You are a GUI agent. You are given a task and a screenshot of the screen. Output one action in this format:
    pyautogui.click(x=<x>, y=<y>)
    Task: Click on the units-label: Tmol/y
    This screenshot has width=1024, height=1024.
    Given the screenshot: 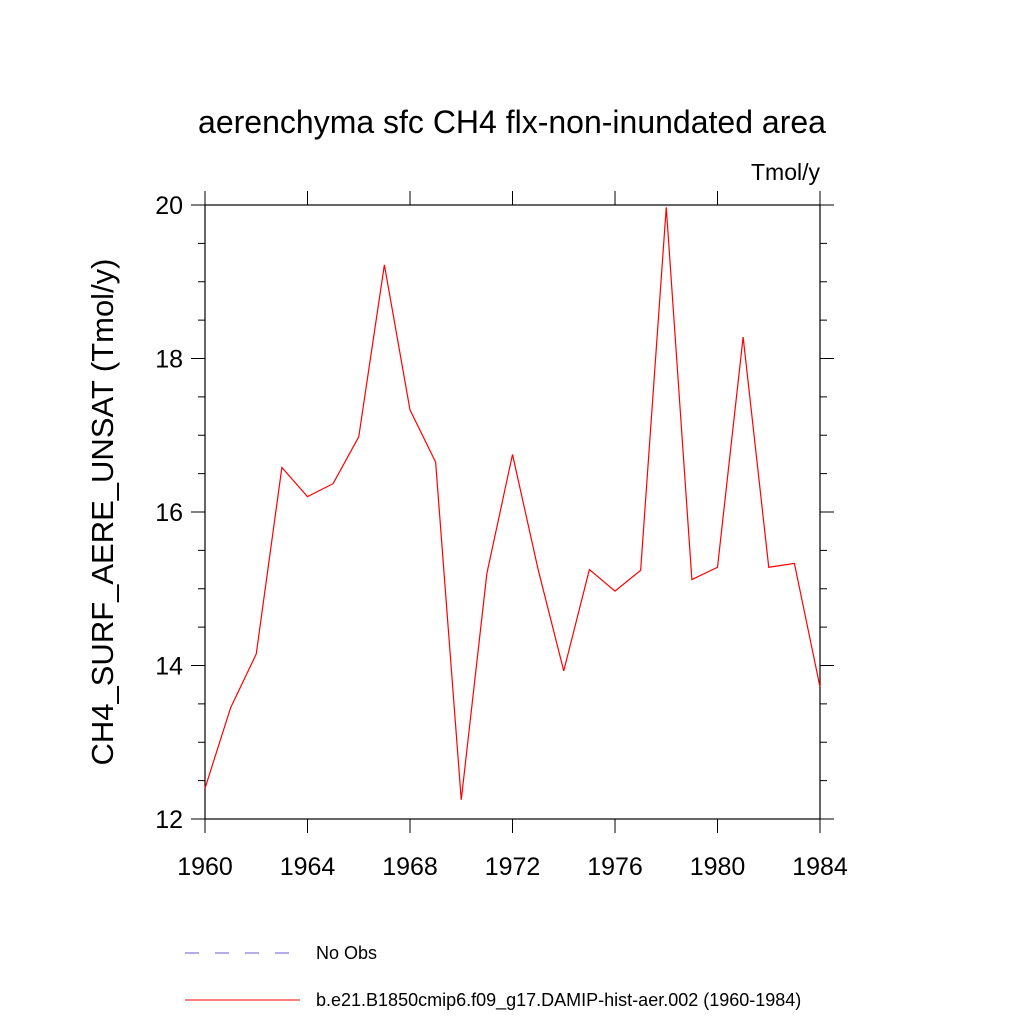 What is the action you would take?
    pyautogui.click(x=786, y=172)
    